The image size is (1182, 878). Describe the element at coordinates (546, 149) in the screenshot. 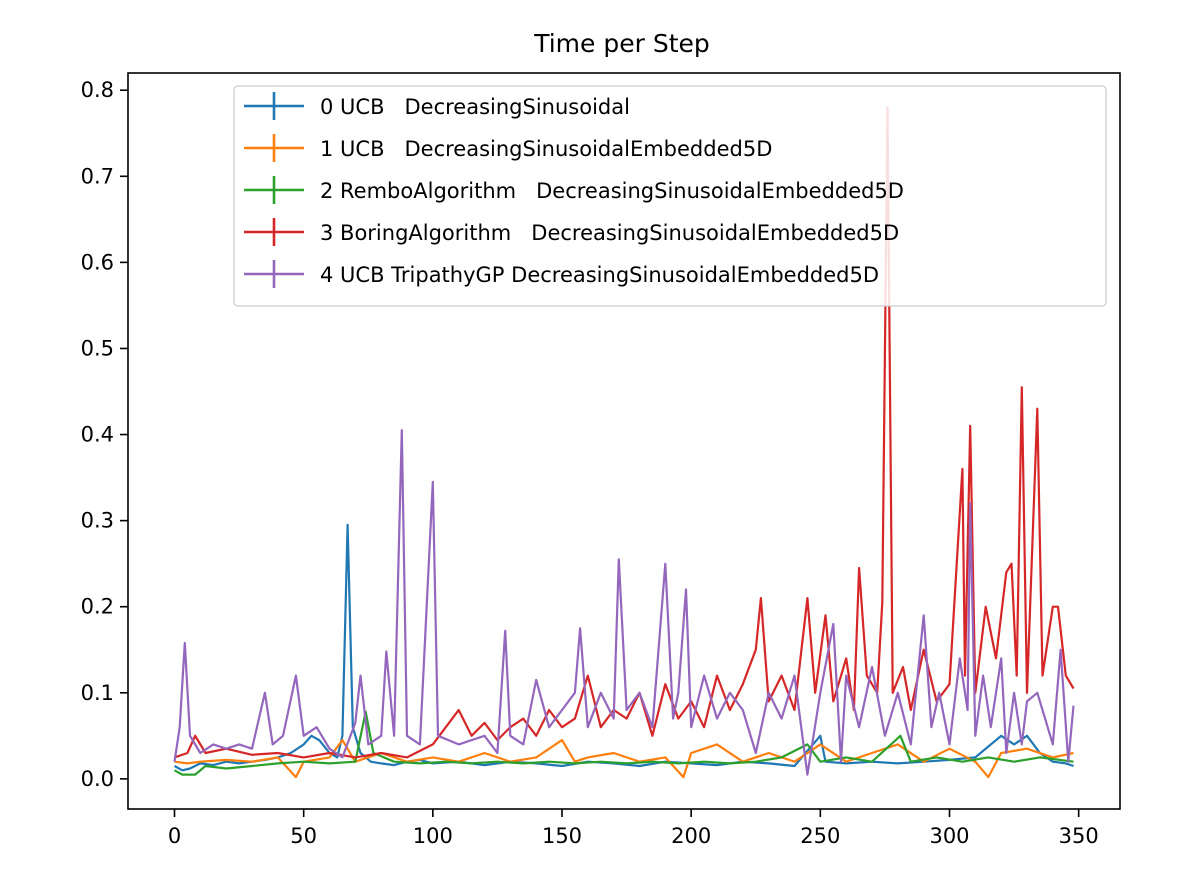

I see `legend-label: 1 UCB DecreasingSinusoidalEmbedded5D` at that location.